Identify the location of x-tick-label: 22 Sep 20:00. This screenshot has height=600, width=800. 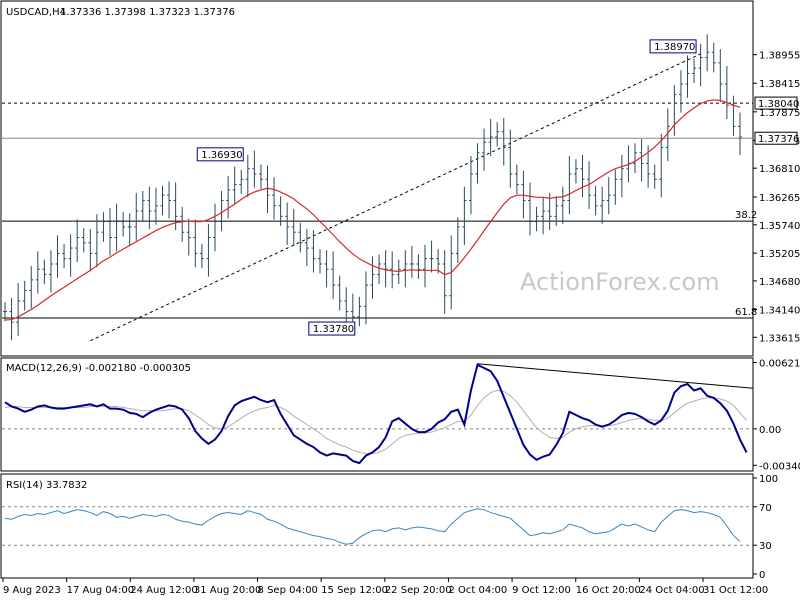
(418, 590).